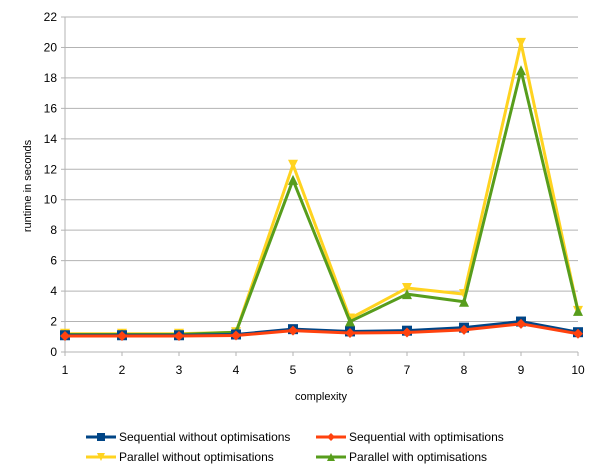  I want to click on y-tick-label: 20, so click(51, 47).